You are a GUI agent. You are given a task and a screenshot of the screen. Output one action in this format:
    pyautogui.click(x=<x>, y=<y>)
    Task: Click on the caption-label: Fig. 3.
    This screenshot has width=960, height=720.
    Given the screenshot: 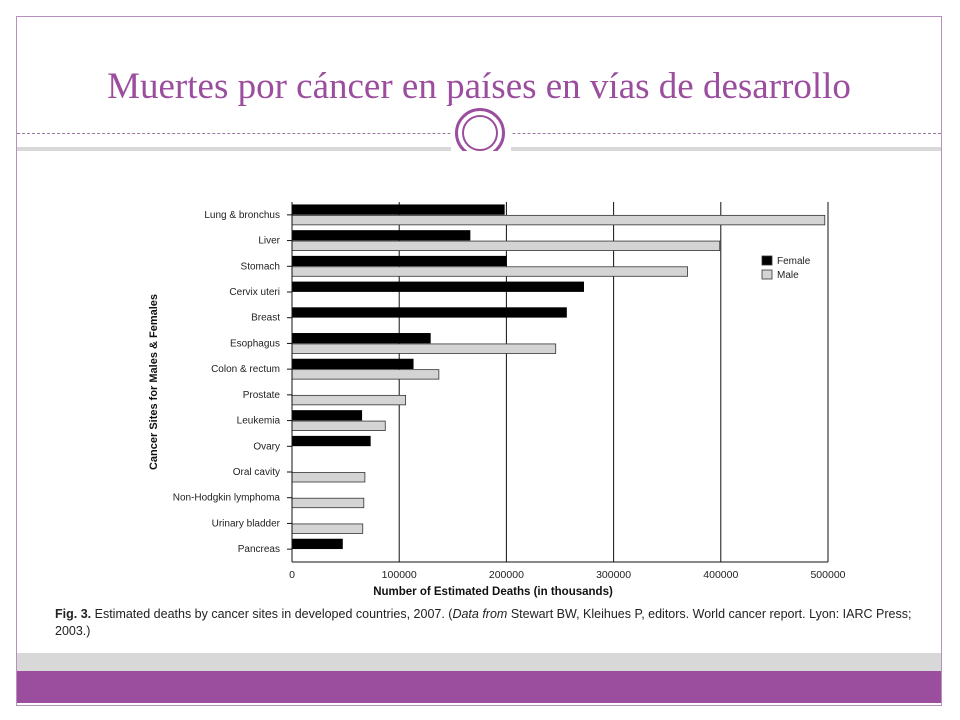 What is the action you would take?
    pyautogui.click(x=73, y=614)
    